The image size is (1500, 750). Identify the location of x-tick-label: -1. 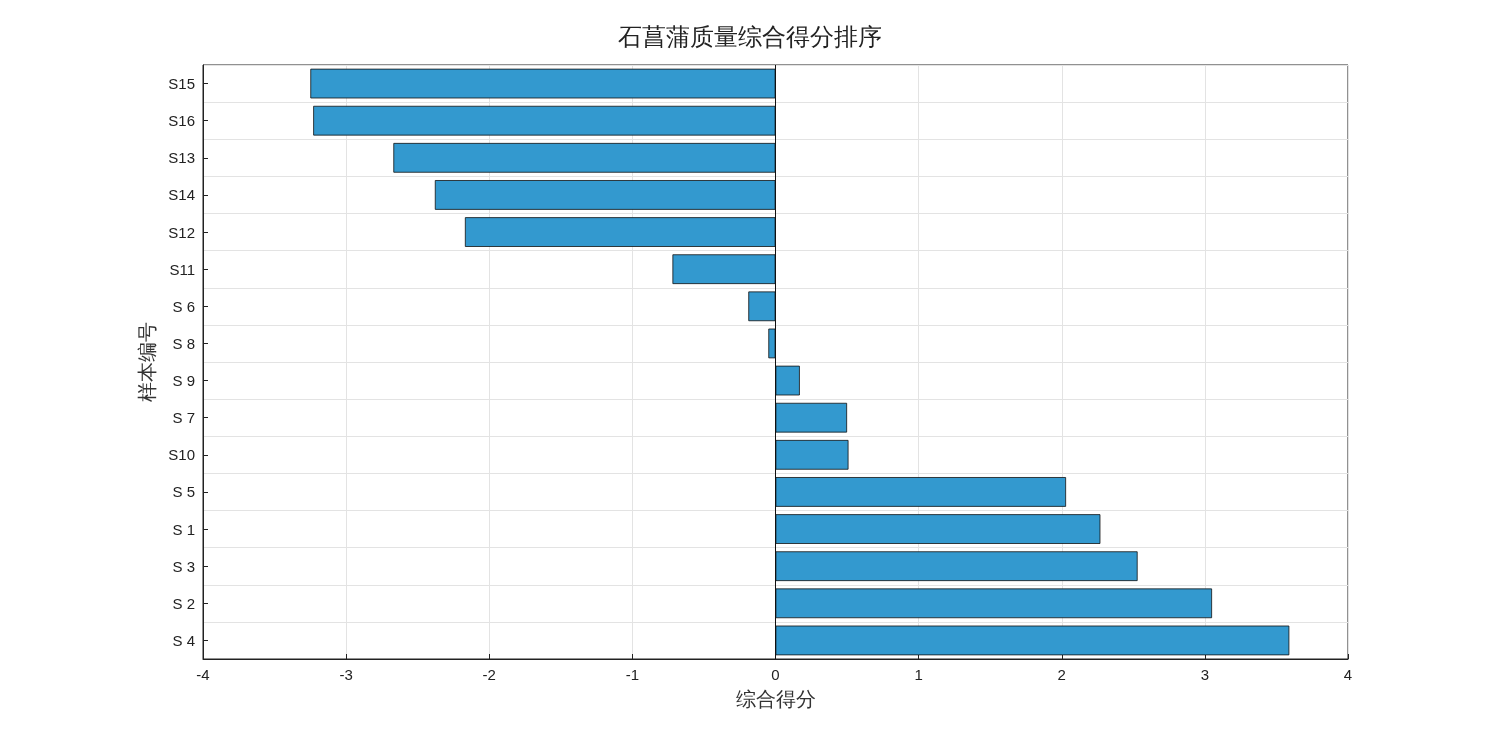
(632, 674).